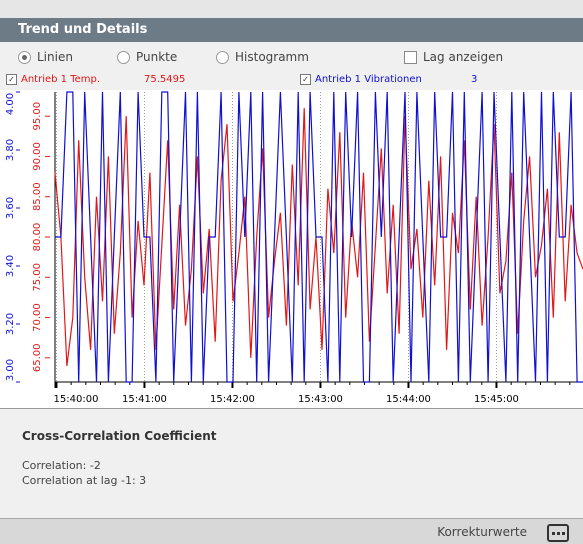 The width and height of the screenshot is (583, 544). Describe the element at coordinates (37, 277) in the screenshot. I see `y-tick-label: 75.00` at that location.